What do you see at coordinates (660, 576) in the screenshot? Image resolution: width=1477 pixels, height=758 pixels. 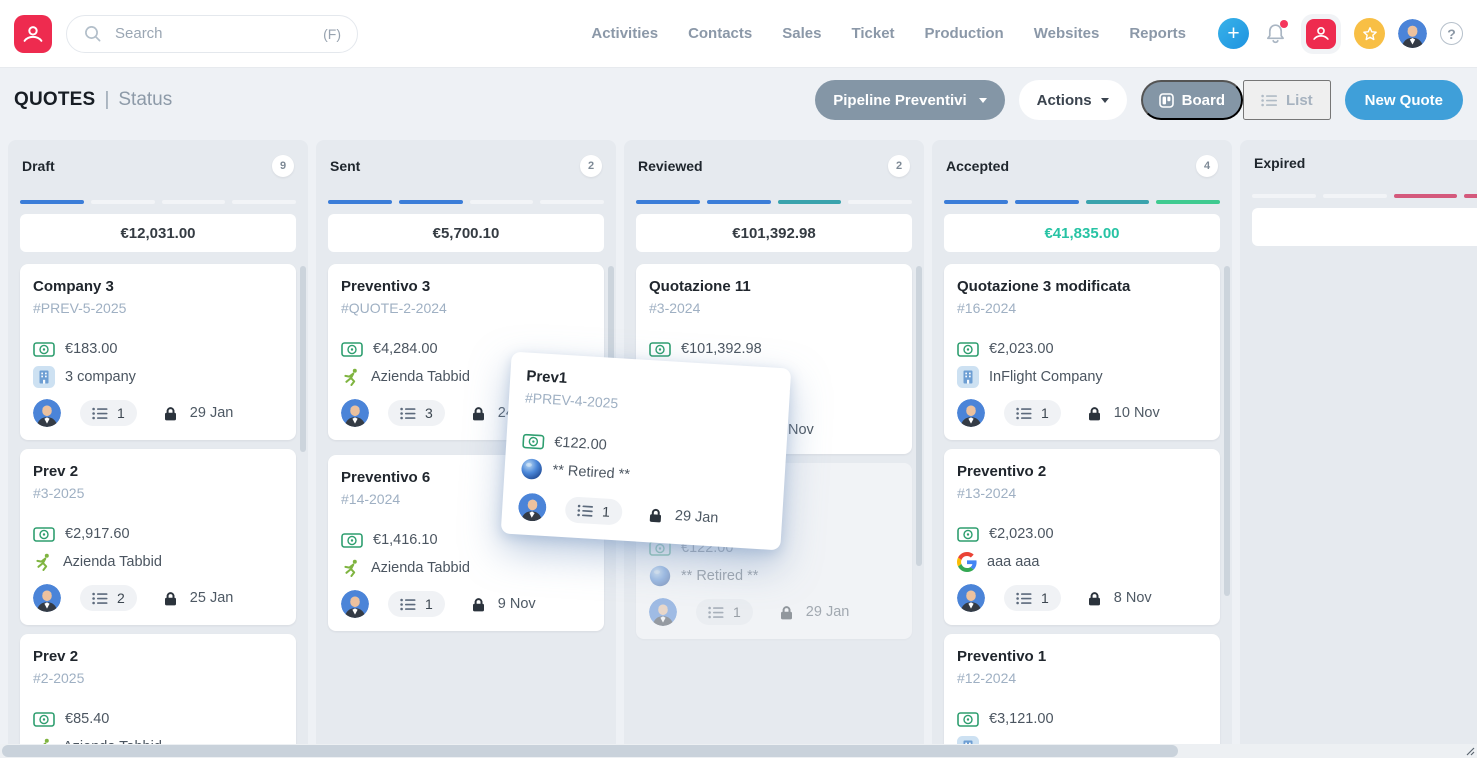 I see `sphere-avatar-icon` at bounding box center [660, 576].